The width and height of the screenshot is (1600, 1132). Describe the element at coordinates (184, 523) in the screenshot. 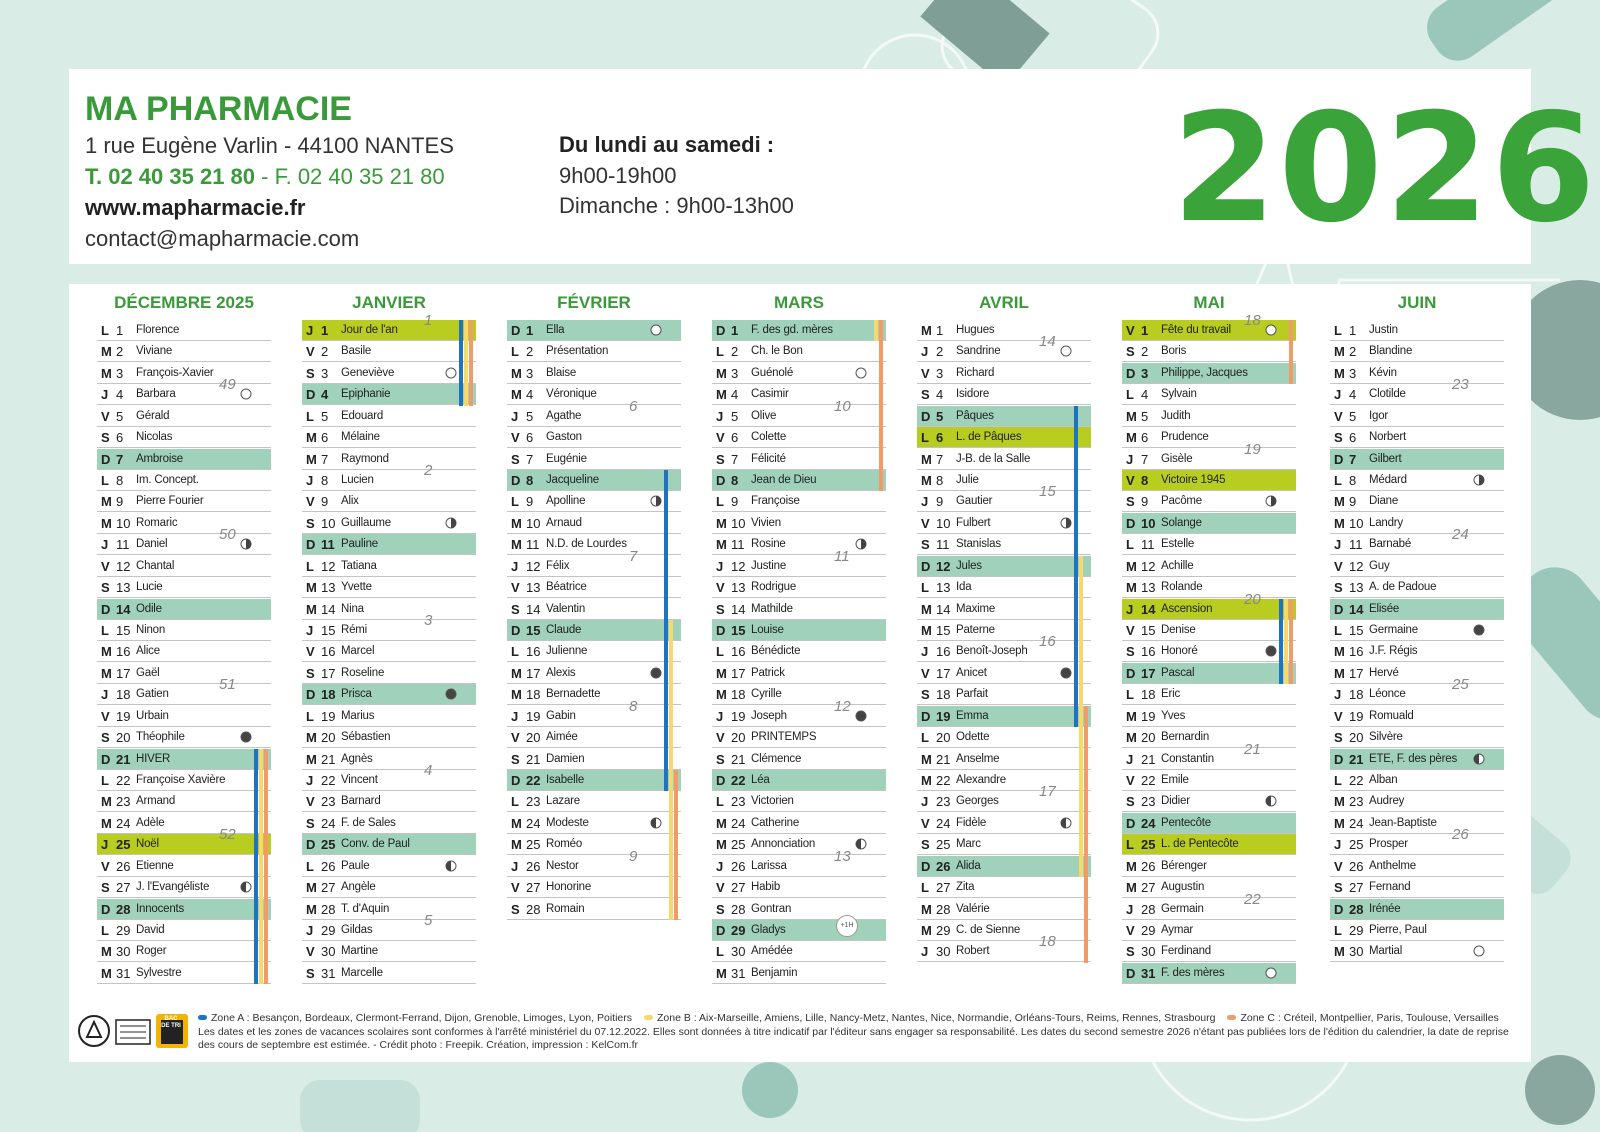

I see `day-row: M 10 Romaric` at that location.